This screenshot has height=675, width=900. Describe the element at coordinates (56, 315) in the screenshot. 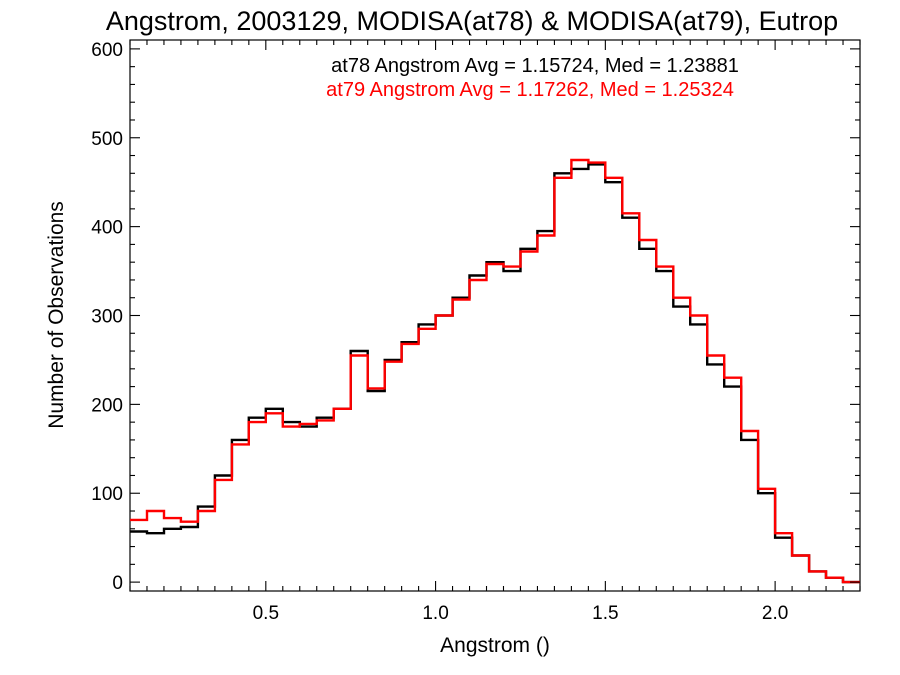

I see `y-axis-label: Number of Observations` at that location.